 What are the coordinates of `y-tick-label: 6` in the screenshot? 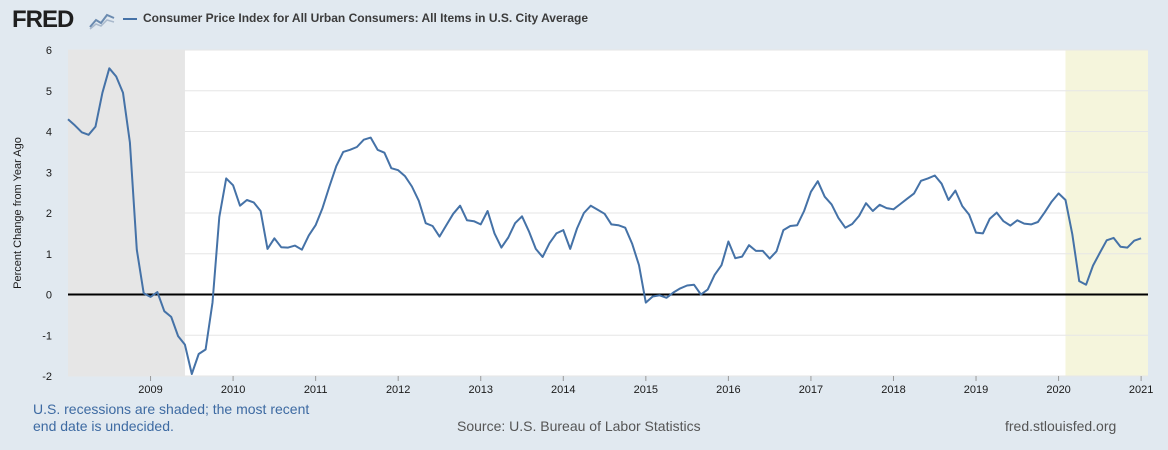 It's located at (49, 51).